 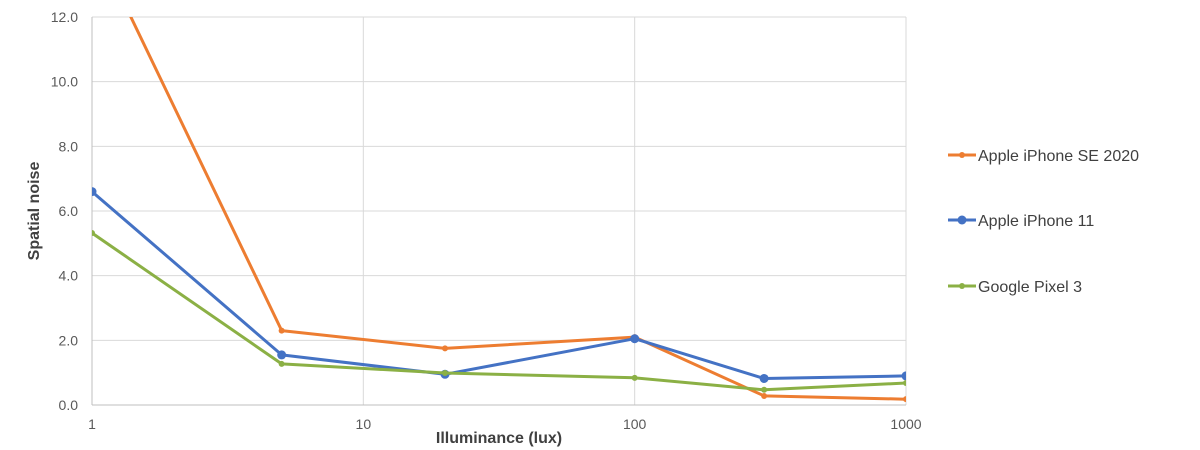 I want to click on y-tick-label: 0.0, so click(x=69, y=405).